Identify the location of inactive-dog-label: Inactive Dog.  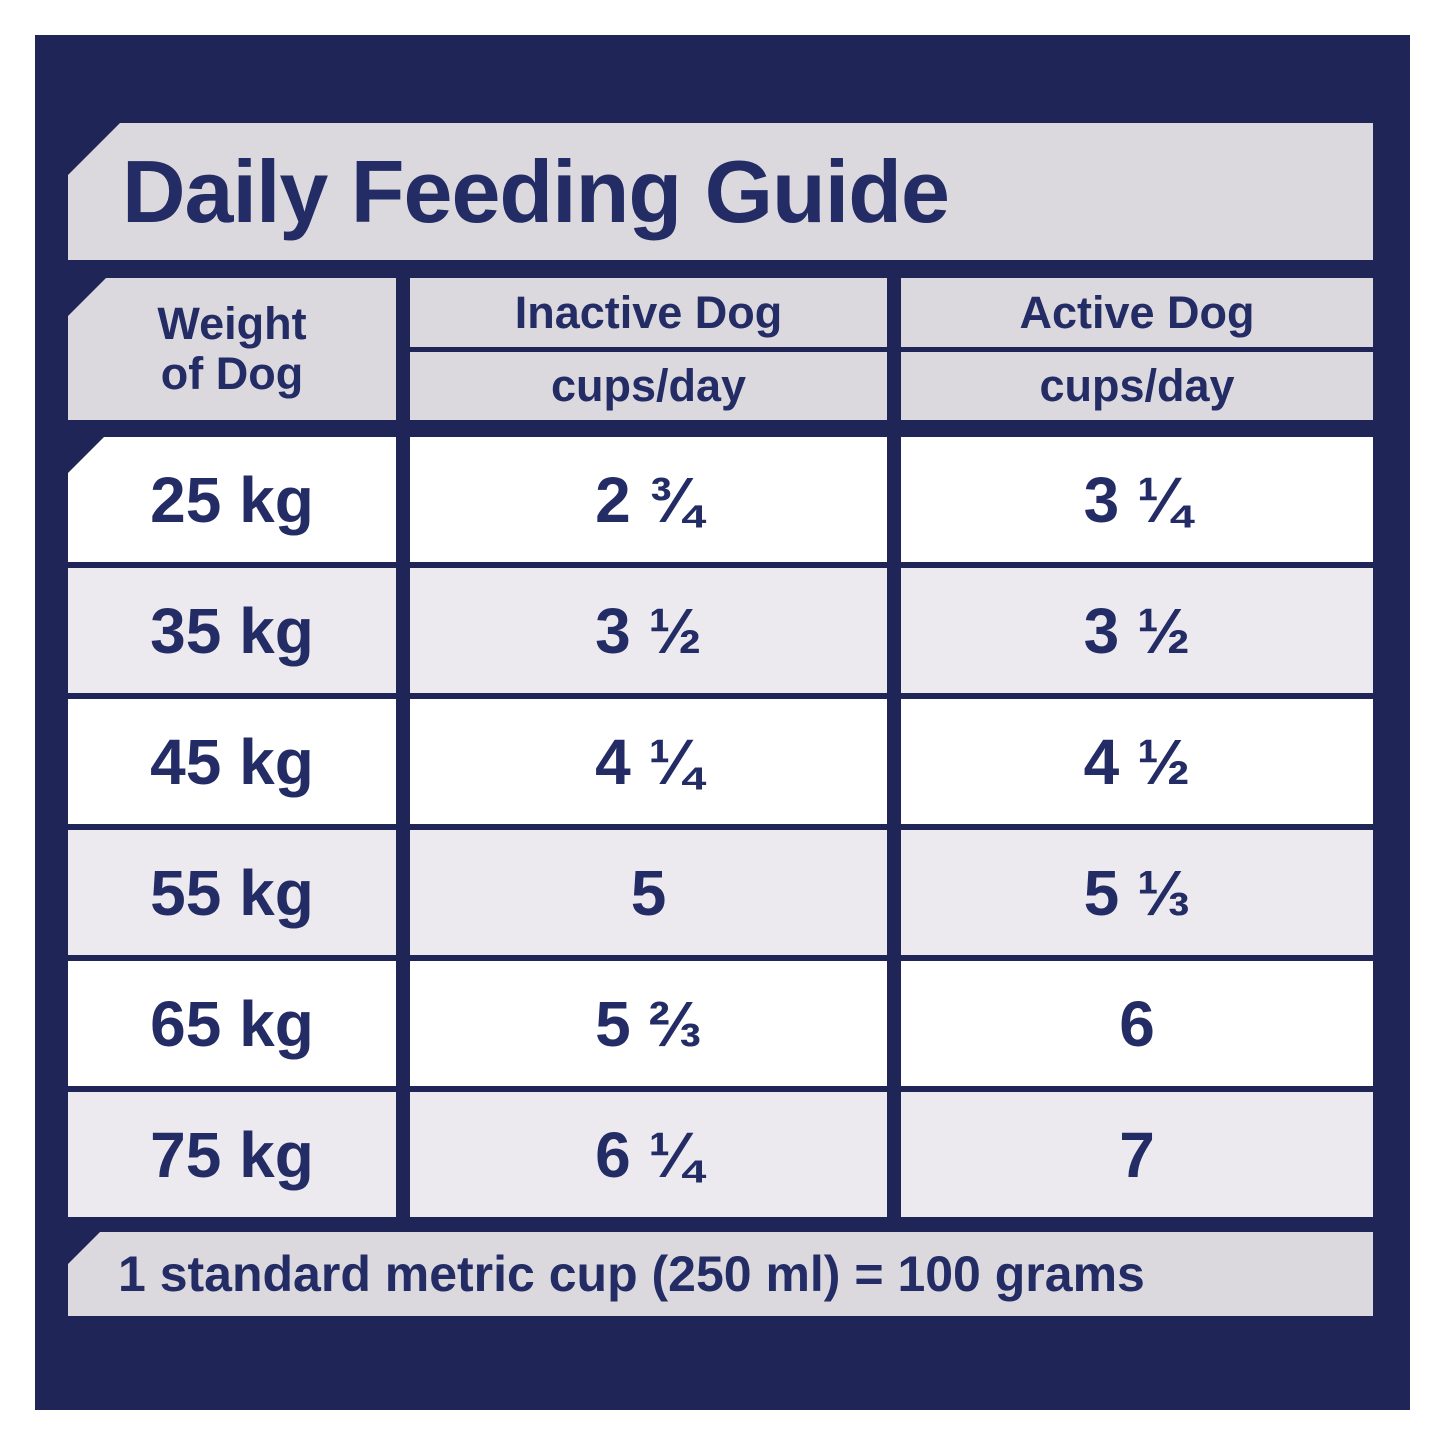
(648, 312).